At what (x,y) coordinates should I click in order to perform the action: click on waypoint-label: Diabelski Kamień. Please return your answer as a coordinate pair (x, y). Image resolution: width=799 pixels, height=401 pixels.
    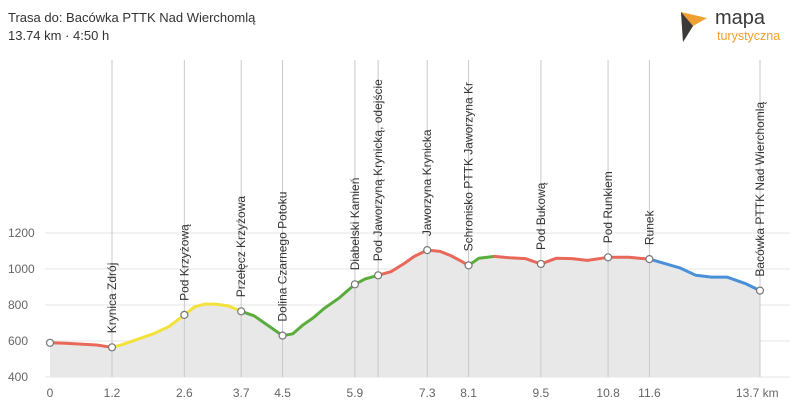
    Looking at the image, I should click on (355, 224).